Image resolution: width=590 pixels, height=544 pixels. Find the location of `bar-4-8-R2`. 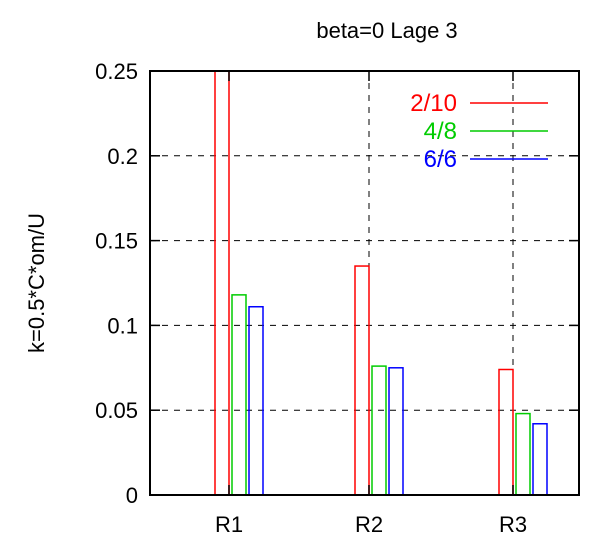

bar-4-8-R2 is located at coordinates (379, 430).